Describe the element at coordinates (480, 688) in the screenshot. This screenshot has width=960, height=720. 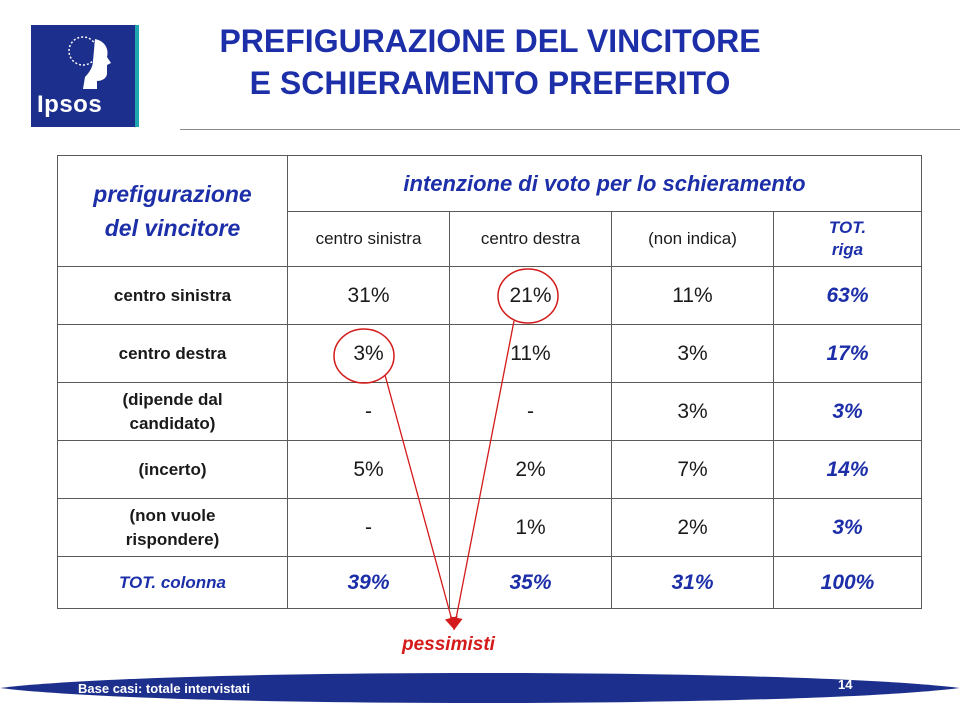
I see `footer-band` at that location.